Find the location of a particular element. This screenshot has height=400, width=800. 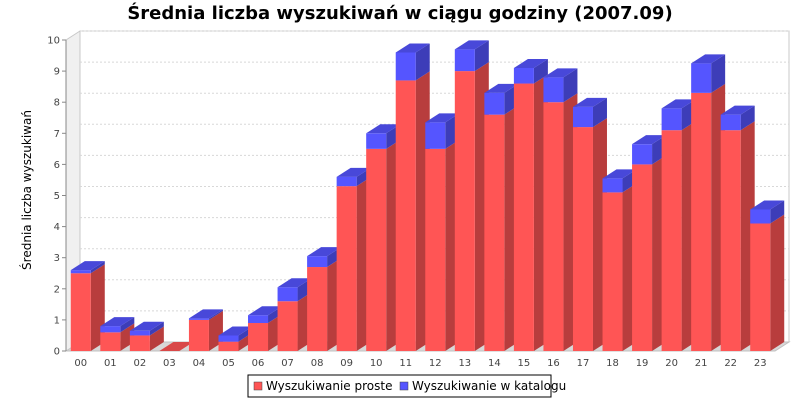

legend-label: Wyszukiwanie w katalogu is located at coordinates (489, 386).